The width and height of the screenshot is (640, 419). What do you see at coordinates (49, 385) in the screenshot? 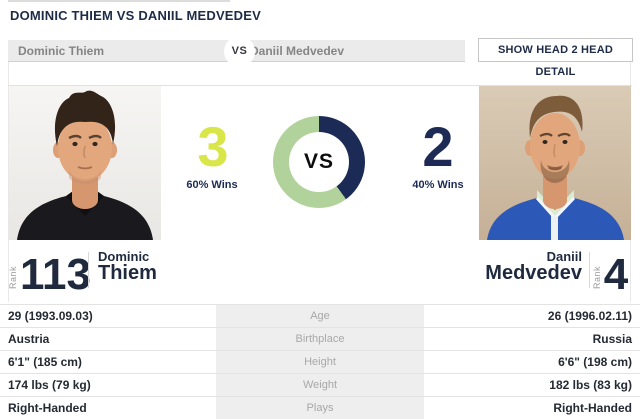
I see `stat-left-value: 174 lbs (79 kg)` at bounding box center [49, 385].